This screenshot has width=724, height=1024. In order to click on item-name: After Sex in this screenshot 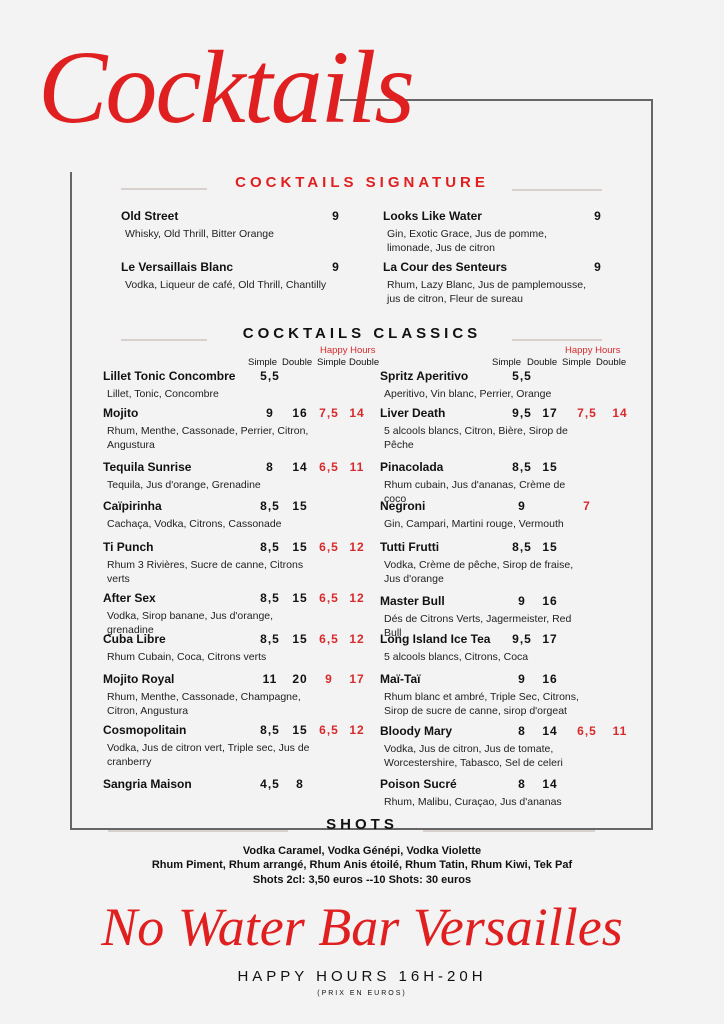, I will do `click(129, 598)`.